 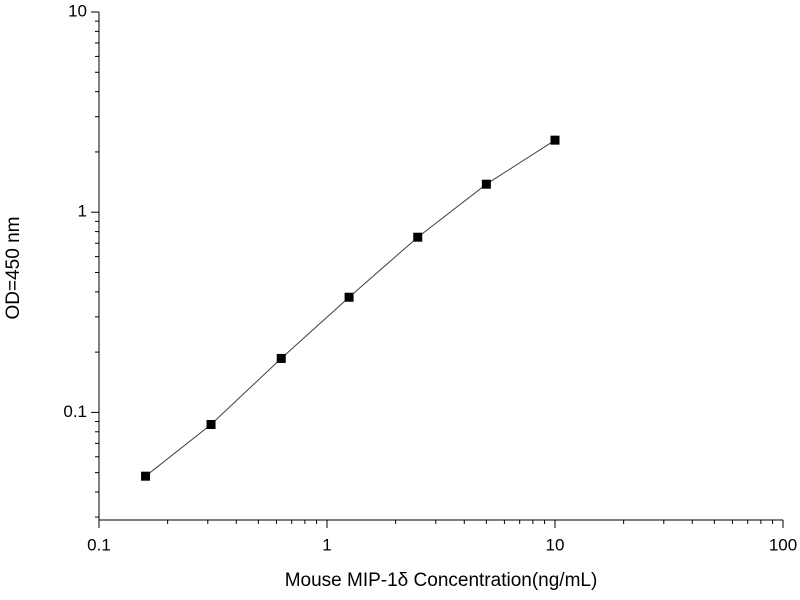 I want to click on y-tick-label: 1, so click(x=82, y=211).